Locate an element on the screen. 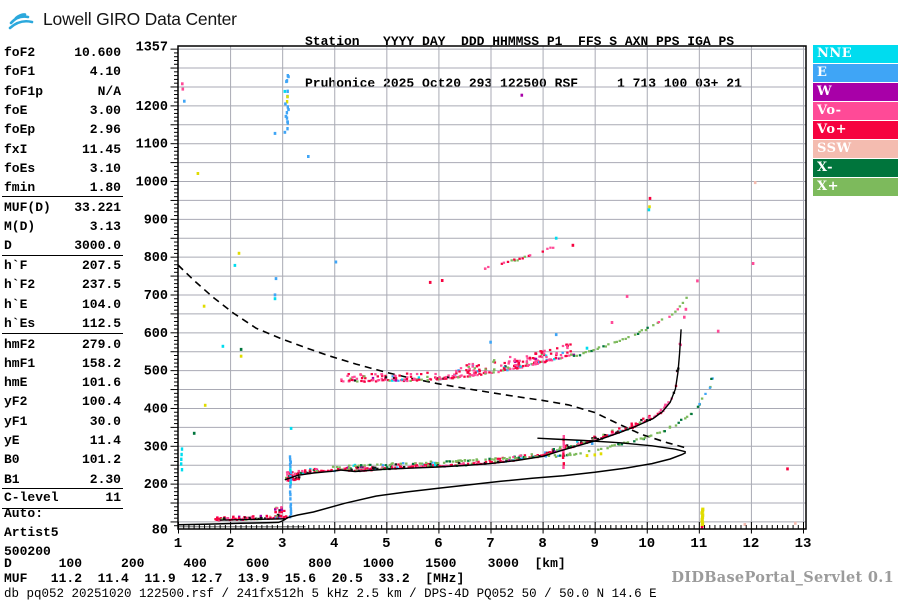  x-axis-tick-label: 12 is located at coordinates (751, 544).